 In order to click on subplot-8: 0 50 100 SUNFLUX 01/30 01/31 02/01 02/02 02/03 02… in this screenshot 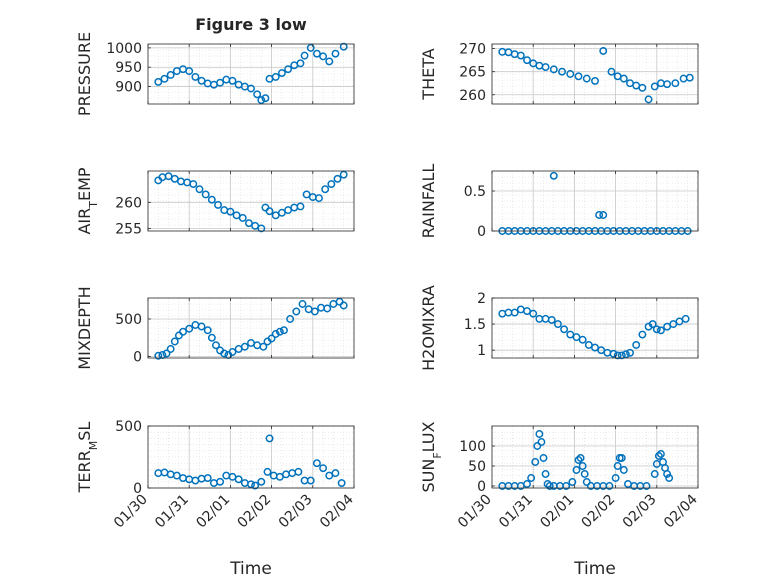, I will do `click(560, 476)`.